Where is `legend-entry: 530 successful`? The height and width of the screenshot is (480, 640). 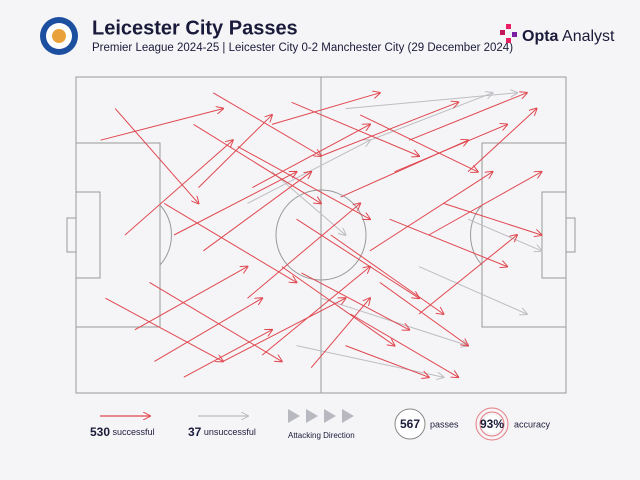
legend-entry: 530 successful is located at coordinates (122, 432).